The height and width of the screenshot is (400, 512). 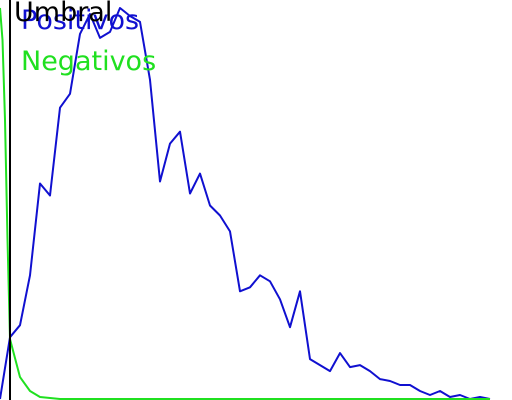 What do you see at coordinates (63, 14) in the screenshot?
I see `legend-umbral: Umbral` at bounding box center [63, 14].